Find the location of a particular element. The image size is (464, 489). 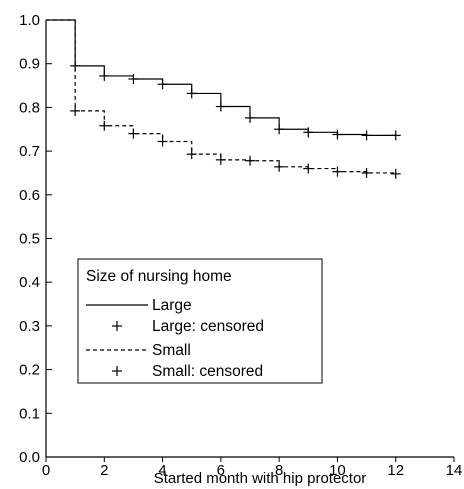

legend-censored-small-marker is located at coordinates (117, 371).